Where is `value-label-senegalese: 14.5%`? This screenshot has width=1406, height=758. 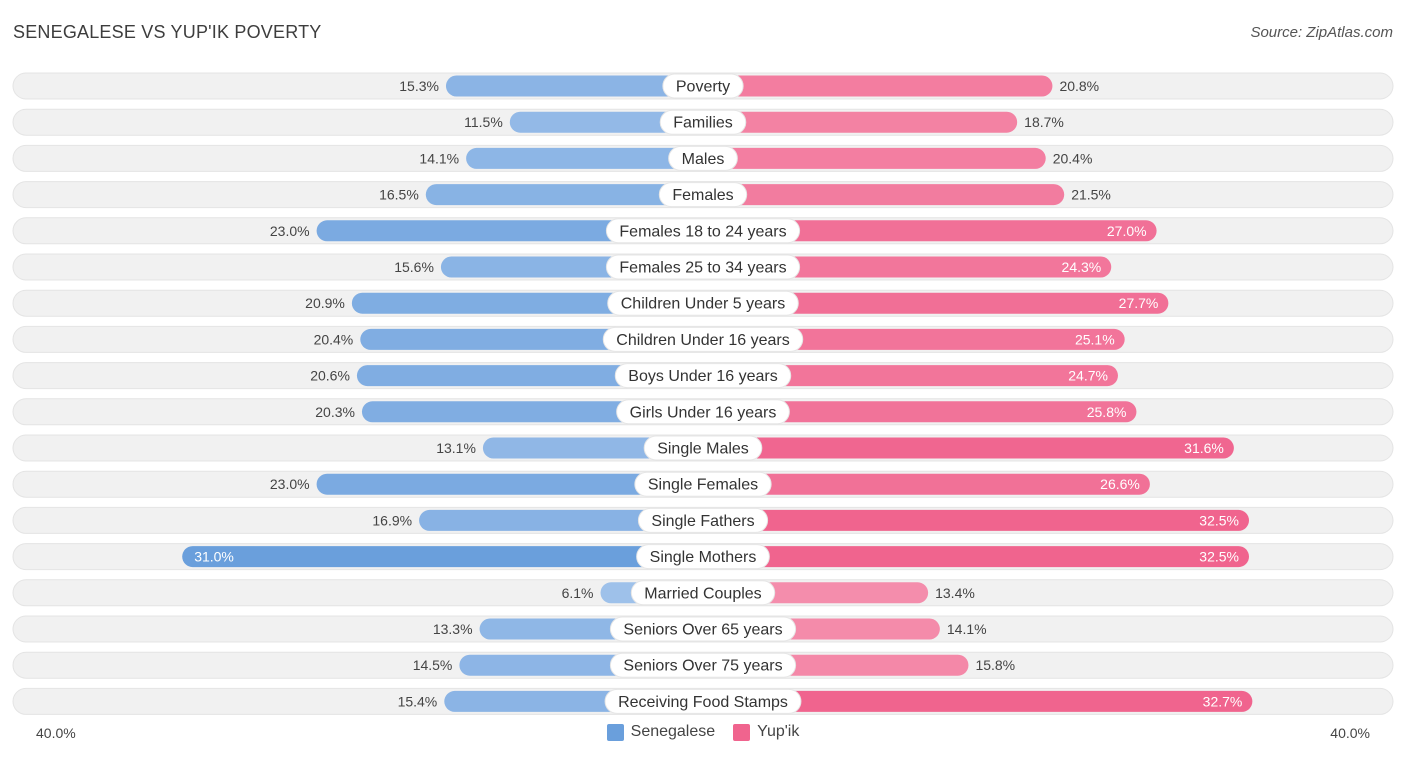
value-label-senegalese: 14.5% is located at coordinates (433, 665).